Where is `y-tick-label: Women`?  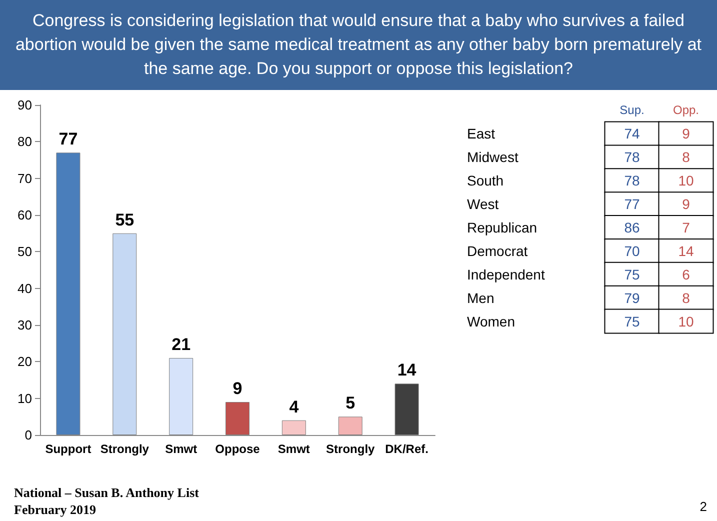
y-tick-label: Women is located at coordinates (491, 321).